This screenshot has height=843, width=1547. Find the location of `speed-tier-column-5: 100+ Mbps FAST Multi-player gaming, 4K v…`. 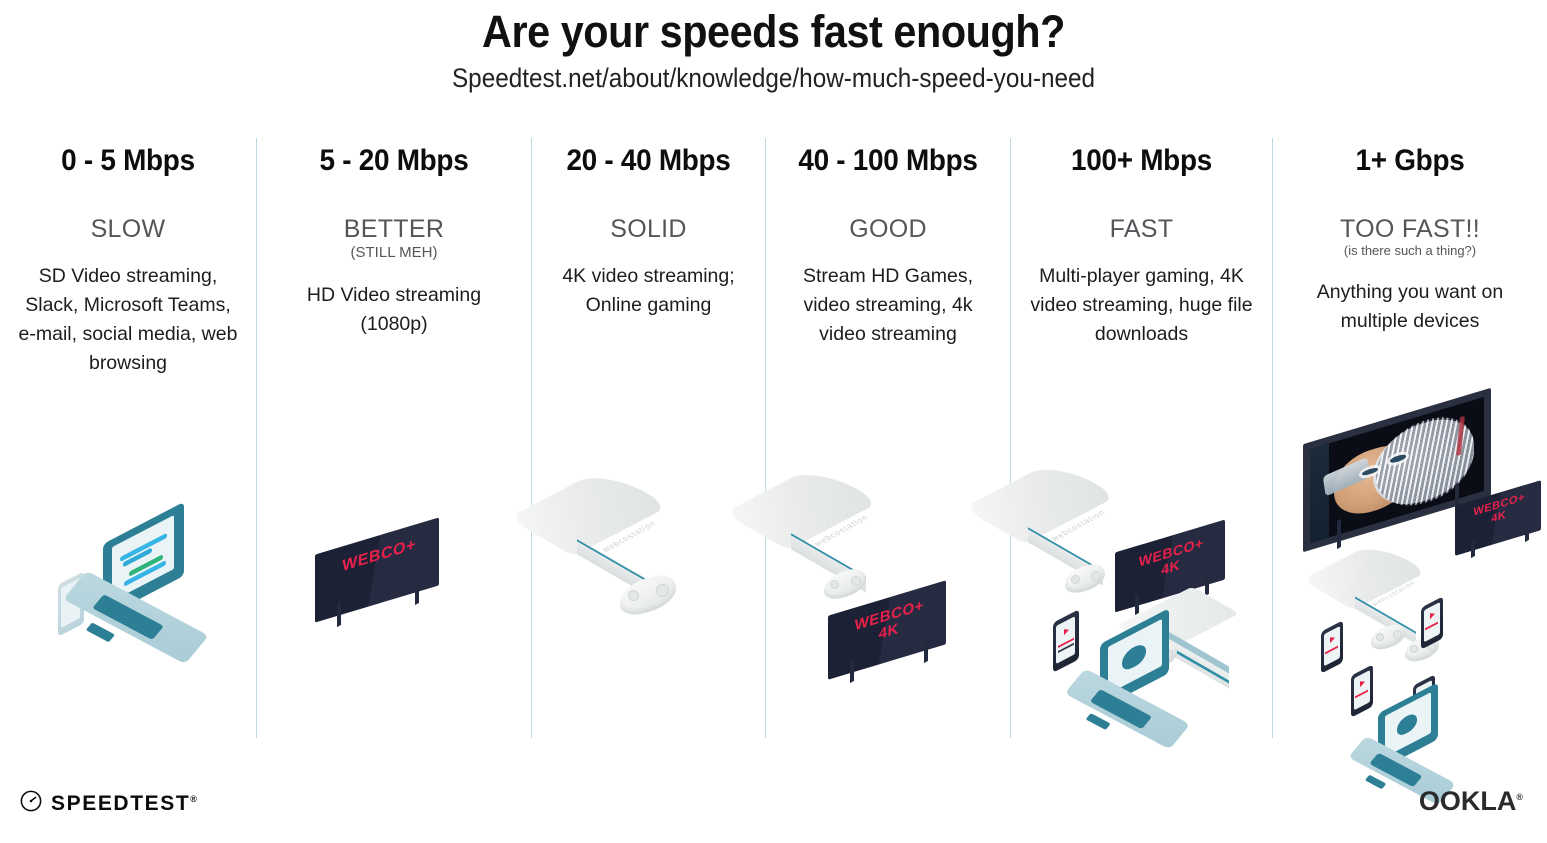

speed-tier-column-5: 100+ Mbps FAST Multi-player gaming, 4K v… is located at coordinates (1117, 444).